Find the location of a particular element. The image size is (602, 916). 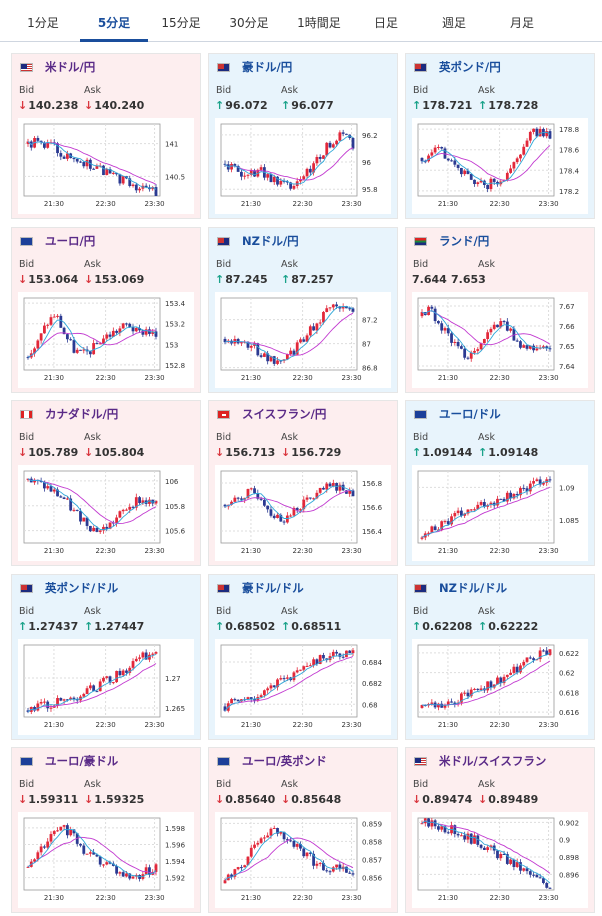

pair-name: スイスフラン/円 is located at coordinates (284, 414).